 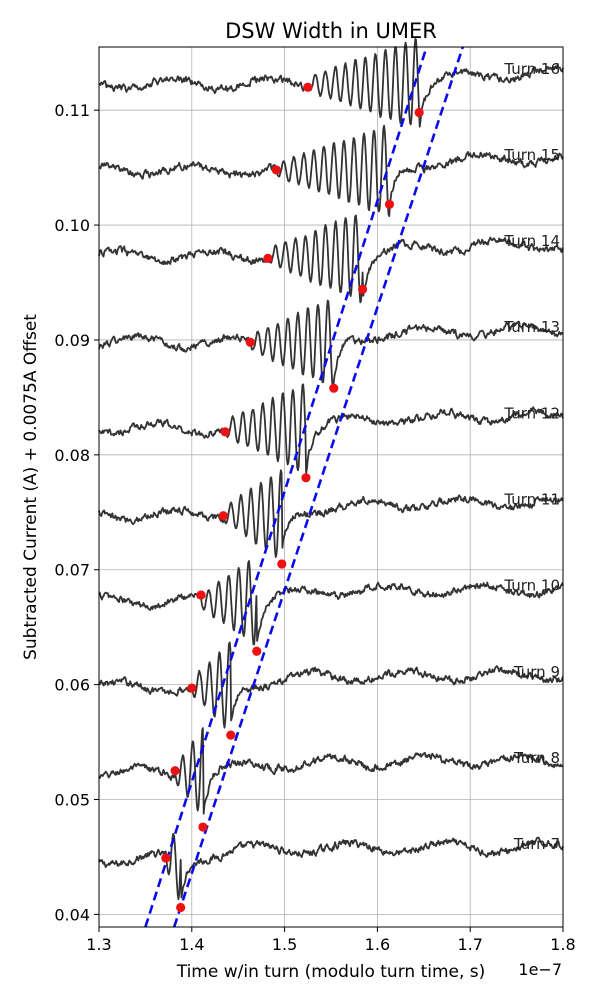 I want to click on x-tick-label: 1.4, so click(x=191, y=944).